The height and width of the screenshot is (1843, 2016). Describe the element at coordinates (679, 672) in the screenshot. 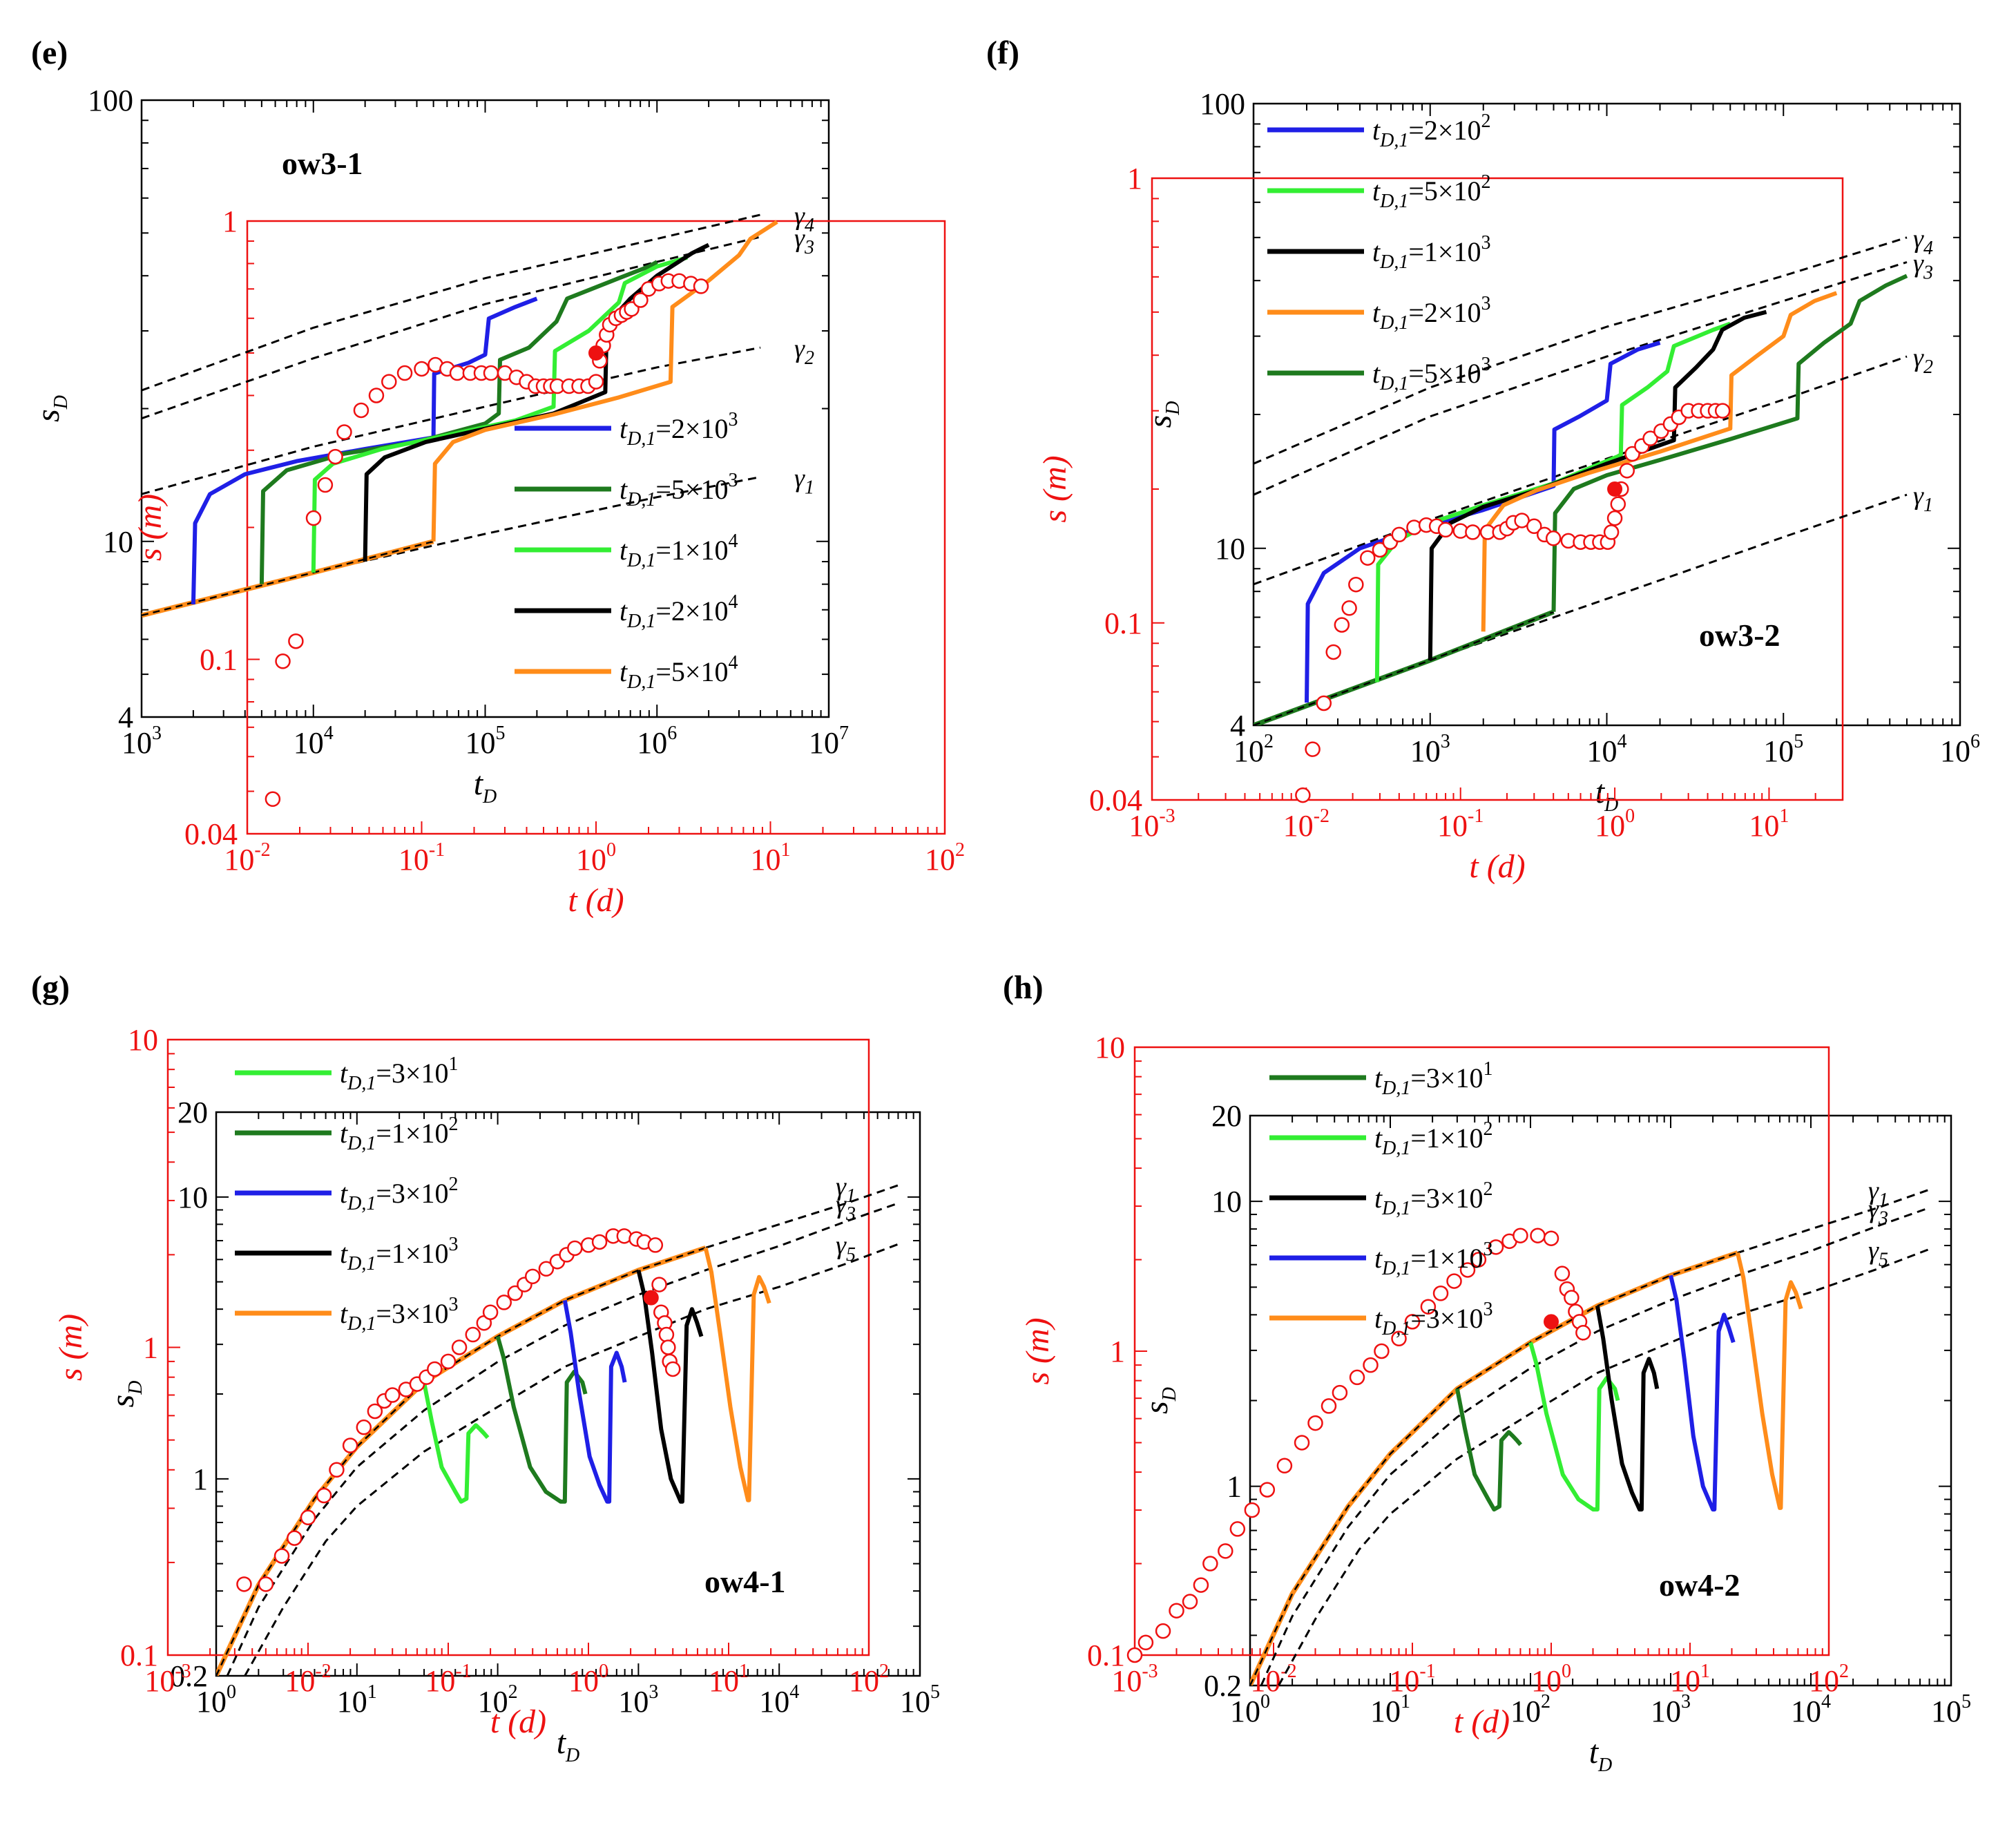

I see `legend-entry: tD,1=5×104` at that location.